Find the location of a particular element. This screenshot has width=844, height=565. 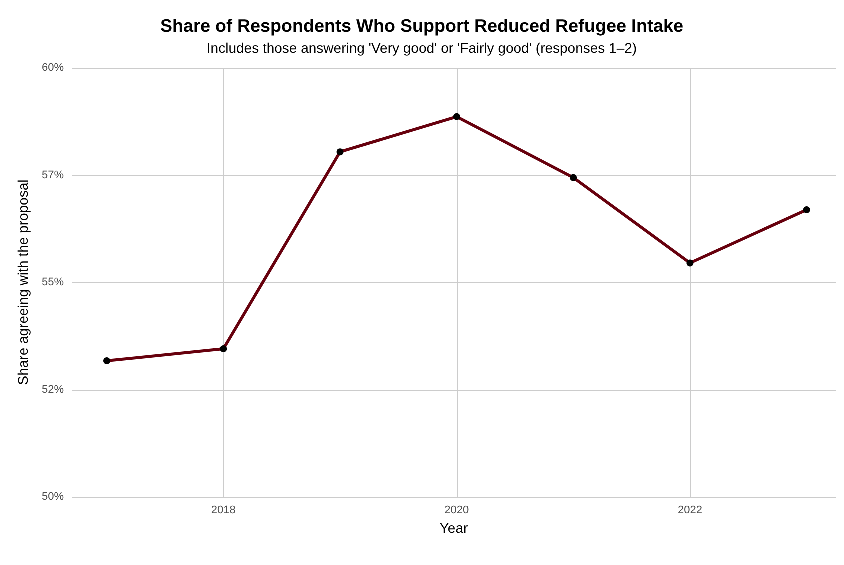

x-tick-label: 2018 is located at coordinates (223, 510).